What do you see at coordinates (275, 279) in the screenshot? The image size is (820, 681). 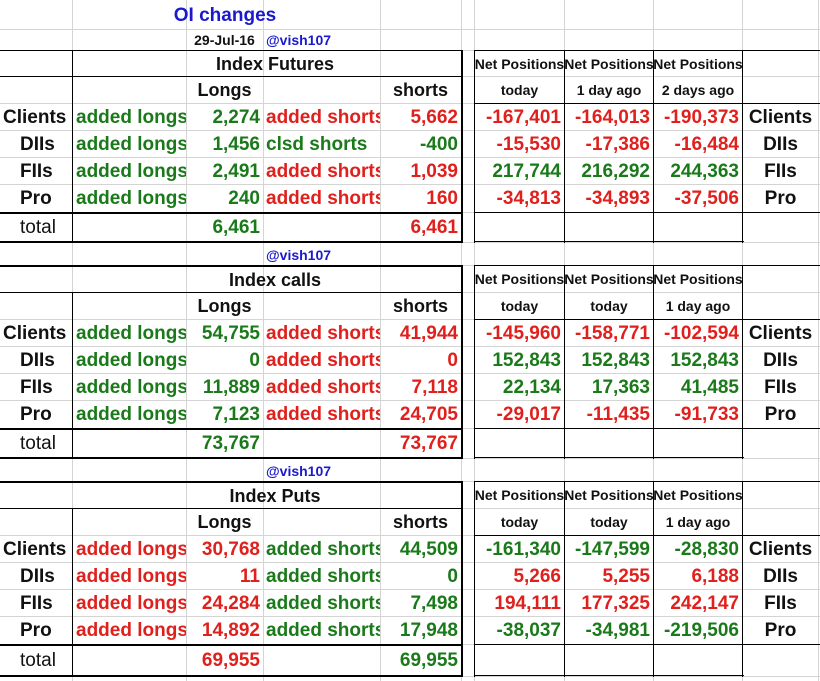 I see `section-title: Index calls` at bounding box center [275, 279].